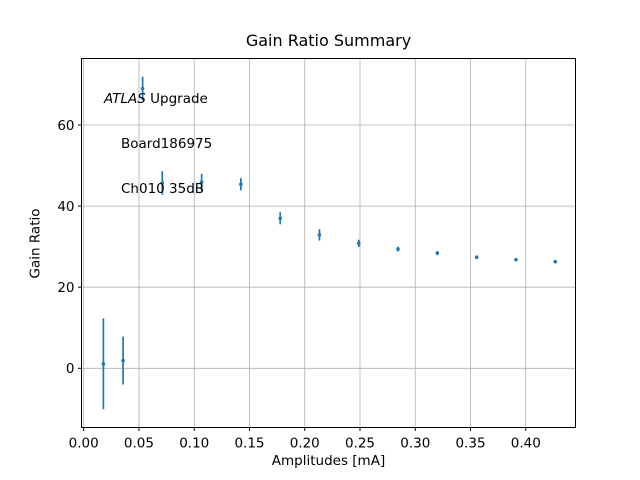  Describe the element at coordinates (526, 444) in the screenshot. I see `x-tick-label: 0.40` at that location.